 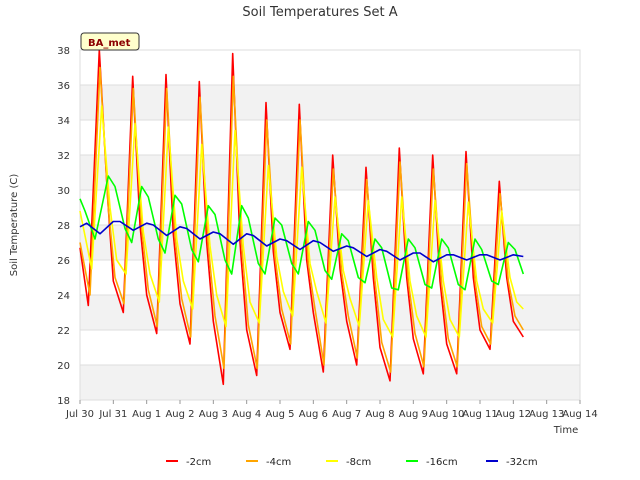 What do you see at coordinates (442, 462) in the screenshot?
I see `legend-label: -16cm` at bounding box center [442, 462].